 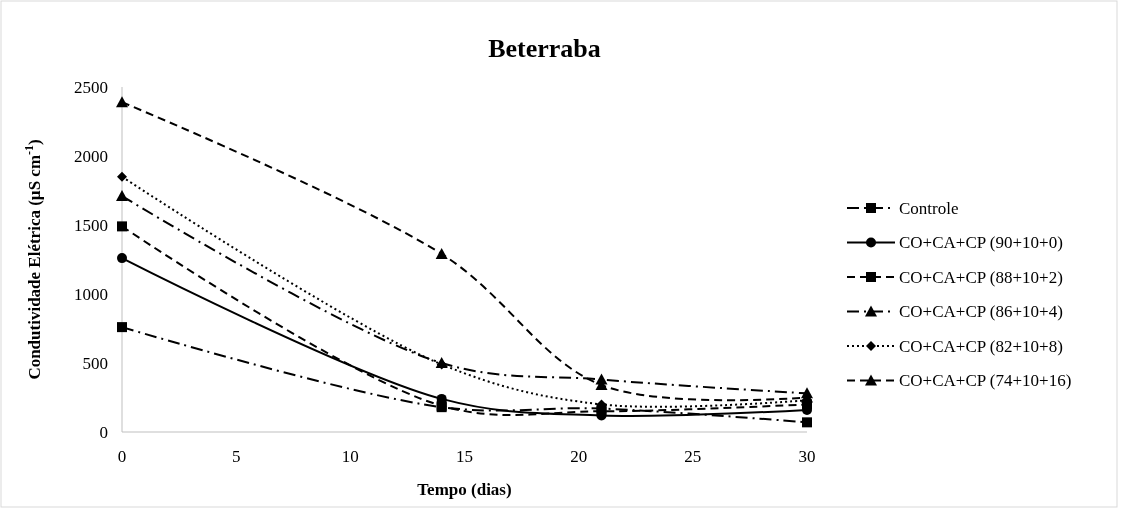 What do you see at coordinates (464, 456) in the screenshot?
I see `x-tick-label: 15` at bounding box center [464, 456].